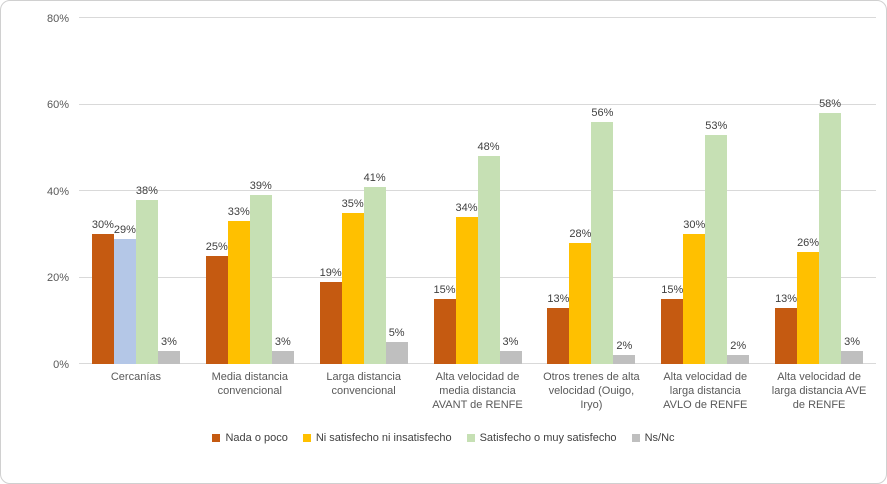  I want to click on bar-value-label: 48%, so click(488, 147).